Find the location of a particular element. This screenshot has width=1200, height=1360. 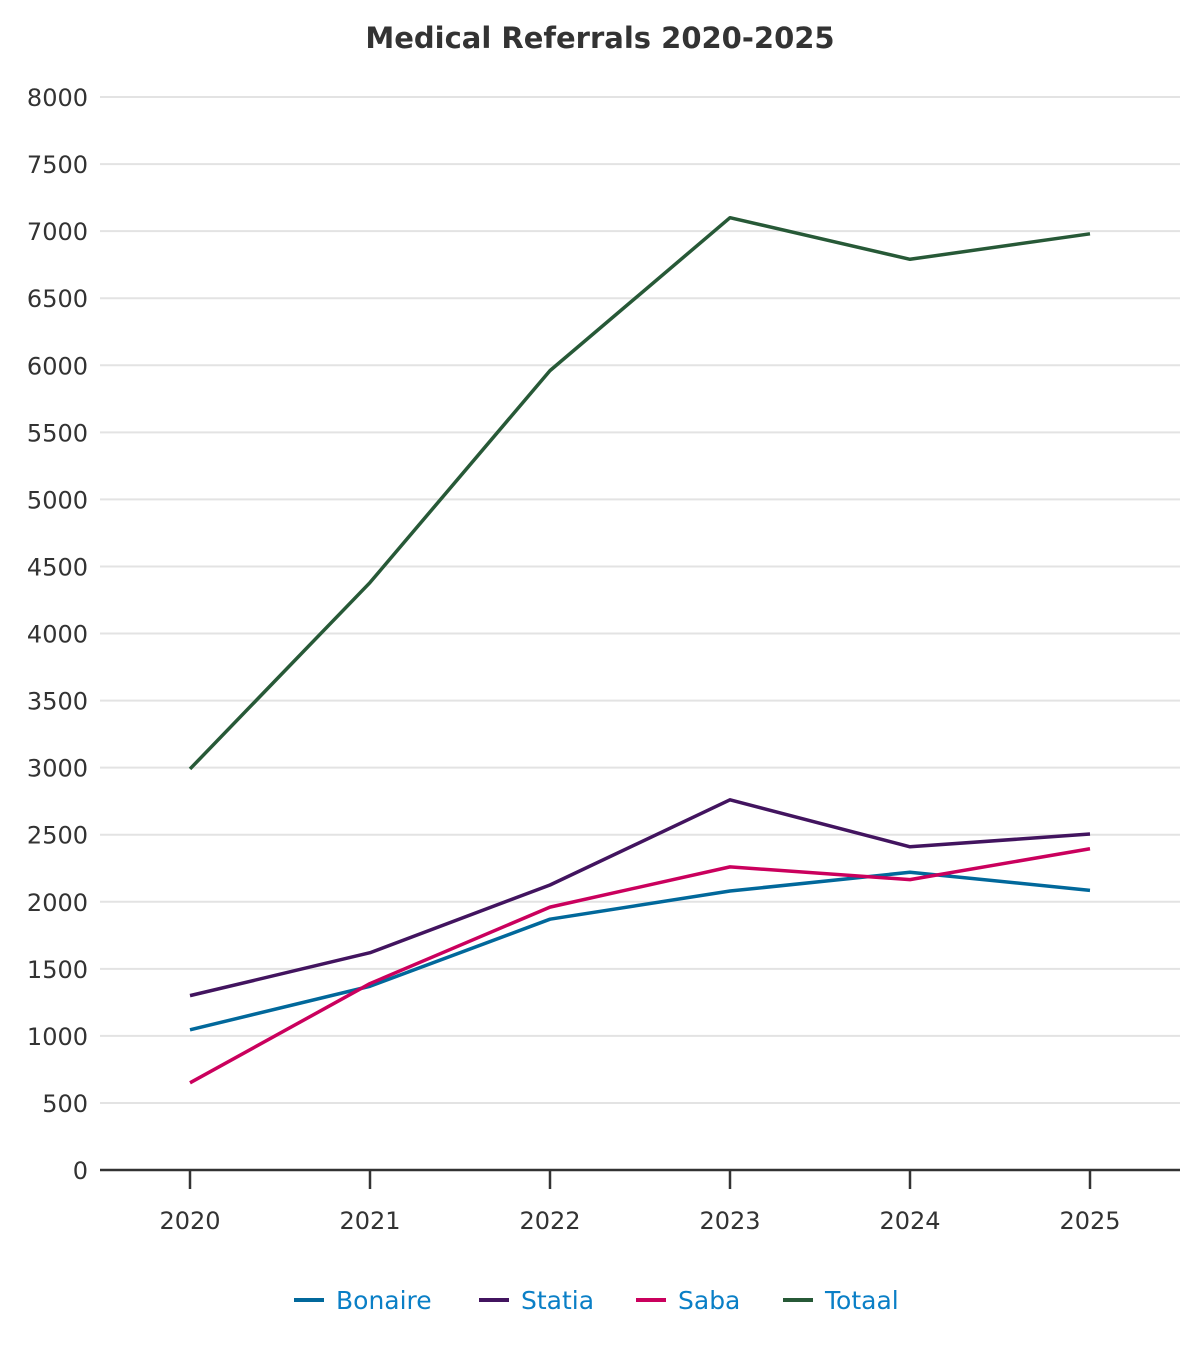

x-tick-label: 2021 is located at coordinates (369, 1221).